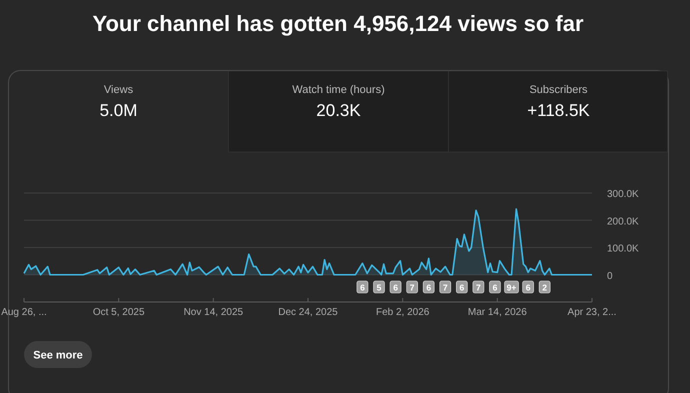 The image size is (690, 393). I want to click on text: 20.3K, so click(339, 110).